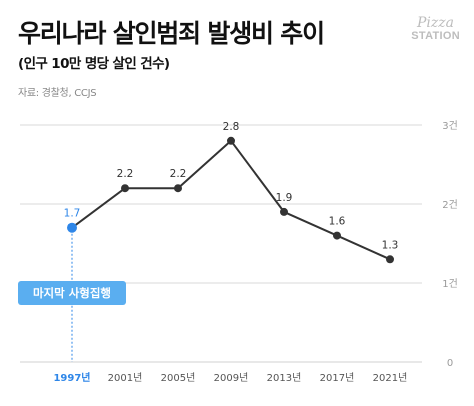 The width and height of the screenshot is (474, 406). Describe the element at coordinates (231, 378) in the screenshot. I see `x-tick-label: 2009년` at that location.